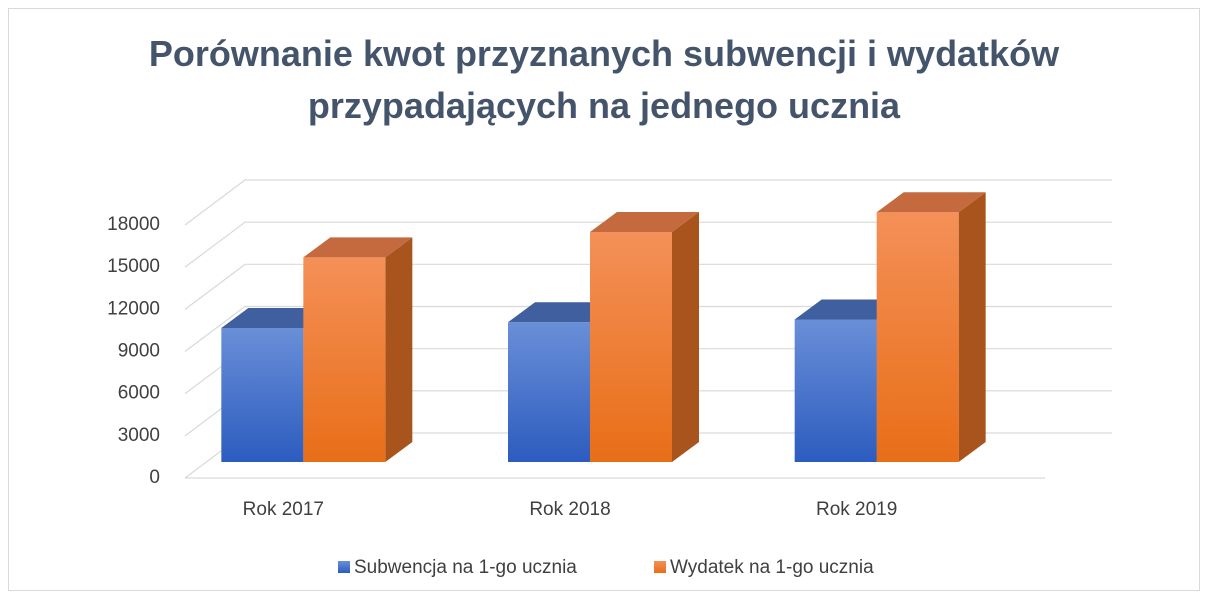  What do you see at coordinates (133, 266) in the screenshot?
I see `y-tick-label: 15000` at bounding box center [133, 266].